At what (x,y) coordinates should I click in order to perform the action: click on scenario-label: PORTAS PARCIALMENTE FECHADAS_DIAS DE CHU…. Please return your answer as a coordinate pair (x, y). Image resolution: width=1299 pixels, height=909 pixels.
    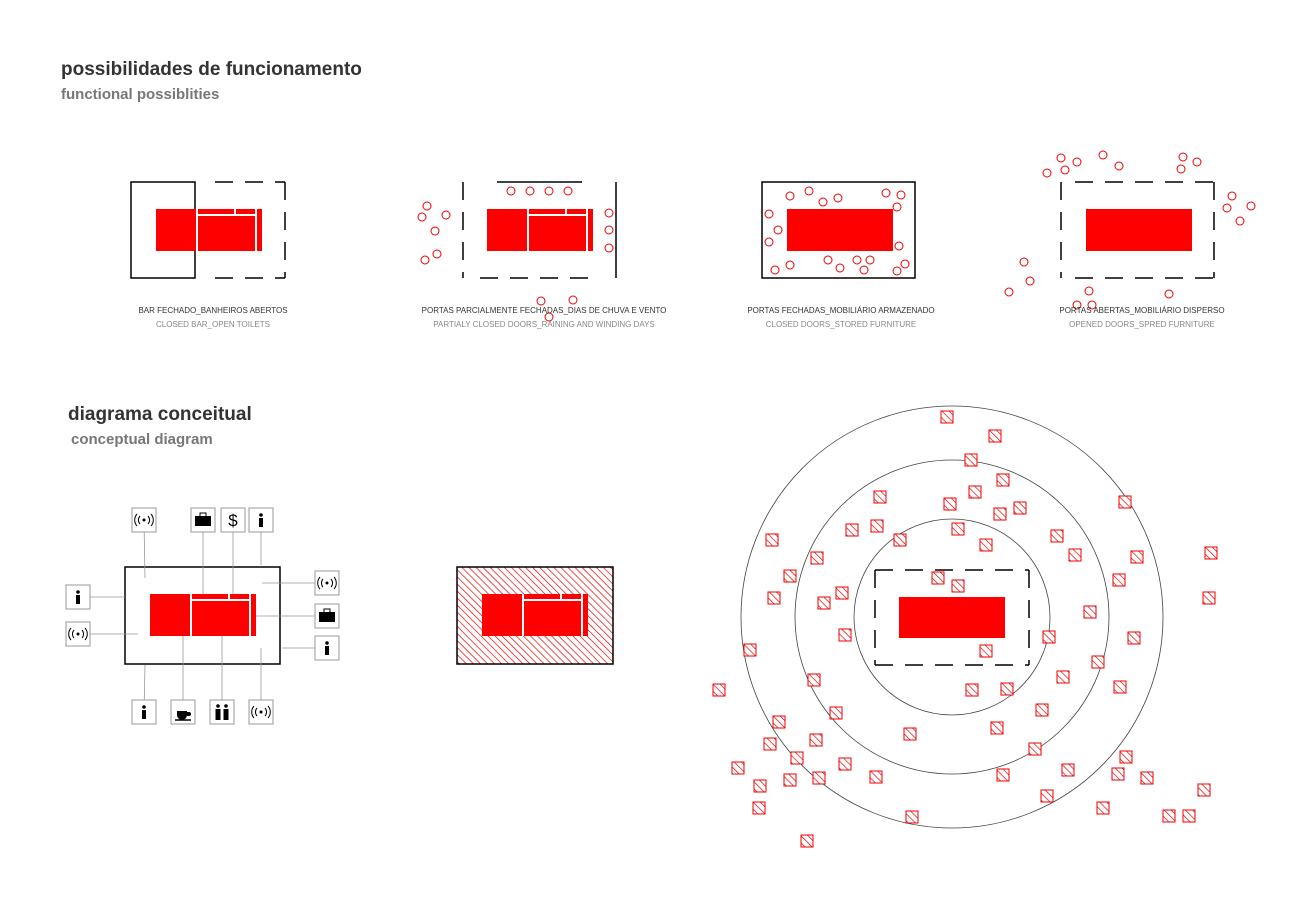
    Looking at the image, I should click on (544, 310).